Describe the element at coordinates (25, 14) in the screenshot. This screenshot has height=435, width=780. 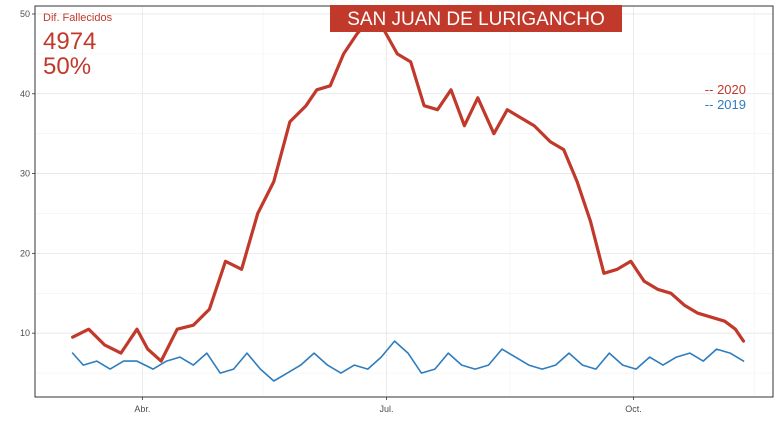
I see `y-tick-label: 50` at that location.